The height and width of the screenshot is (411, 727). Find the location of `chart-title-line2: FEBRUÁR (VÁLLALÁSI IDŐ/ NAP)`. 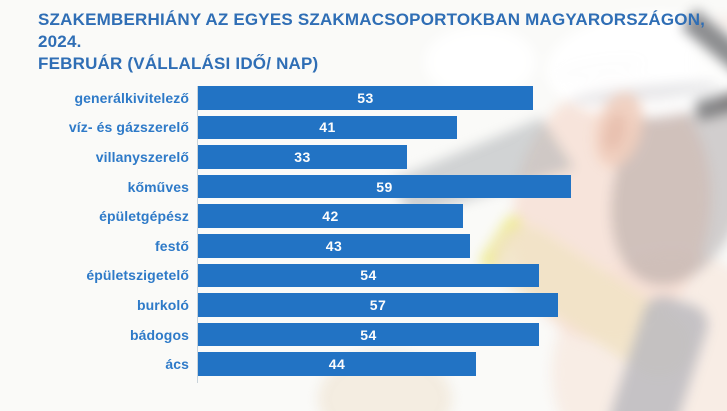

chart-title-line2: FEBRUÁR (VÁLLALÁSI IDŐ/ NAP) is located at coordinates (178, 63).